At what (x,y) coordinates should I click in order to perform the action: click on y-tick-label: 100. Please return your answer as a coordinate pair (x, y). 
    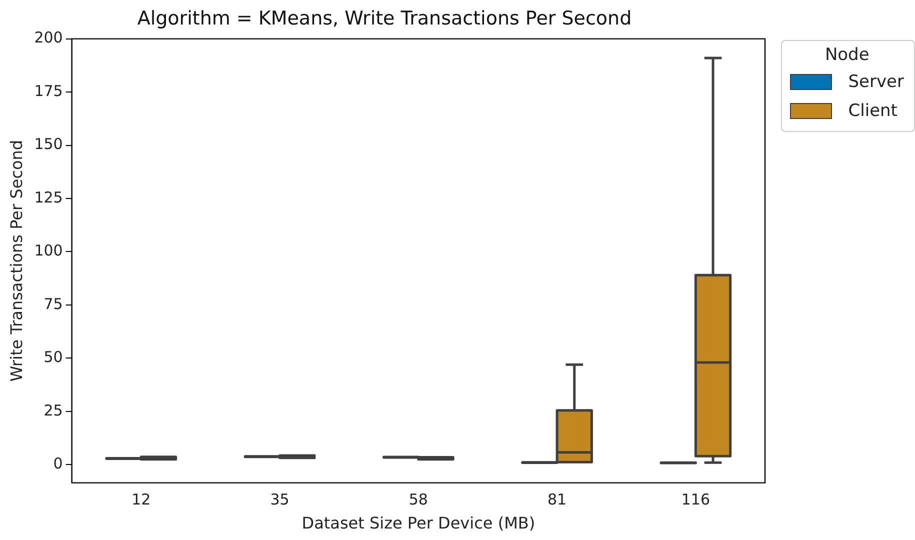
    Looking at the image, I should click on (48, 251).